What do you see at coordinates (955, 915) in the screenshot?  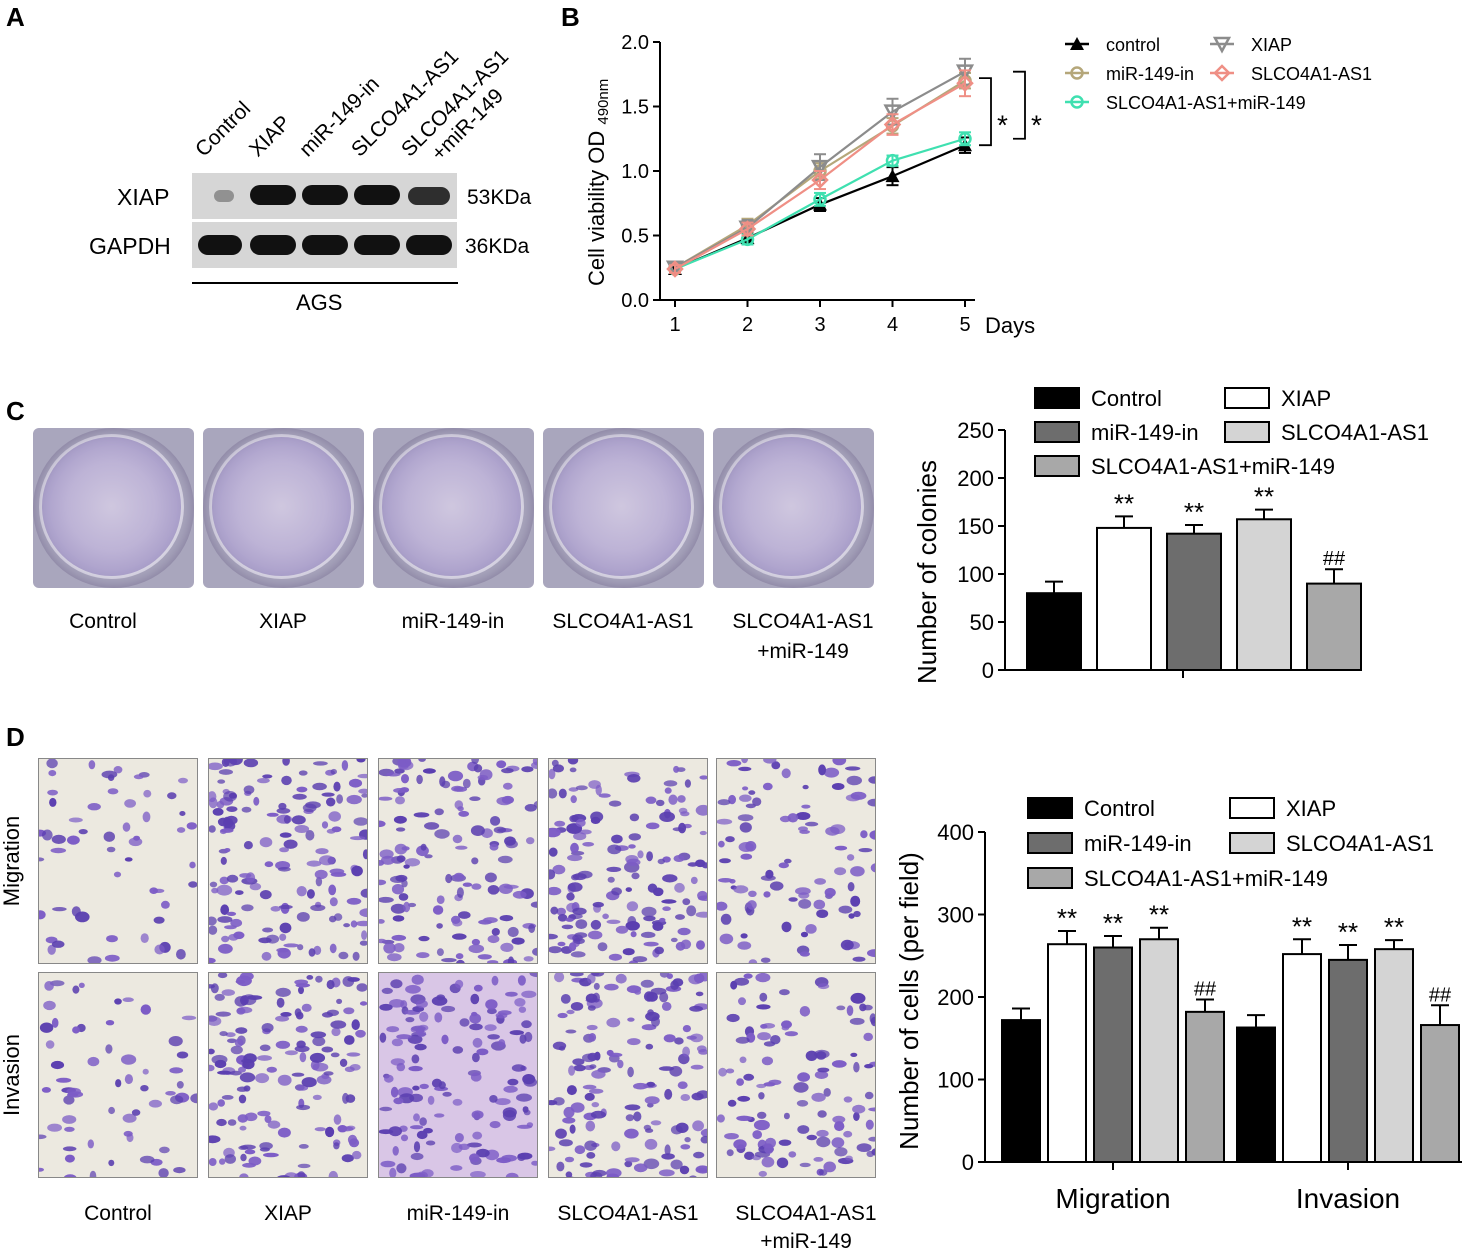 I see `y-tick-label: 300` at bounding box center [955, 915].